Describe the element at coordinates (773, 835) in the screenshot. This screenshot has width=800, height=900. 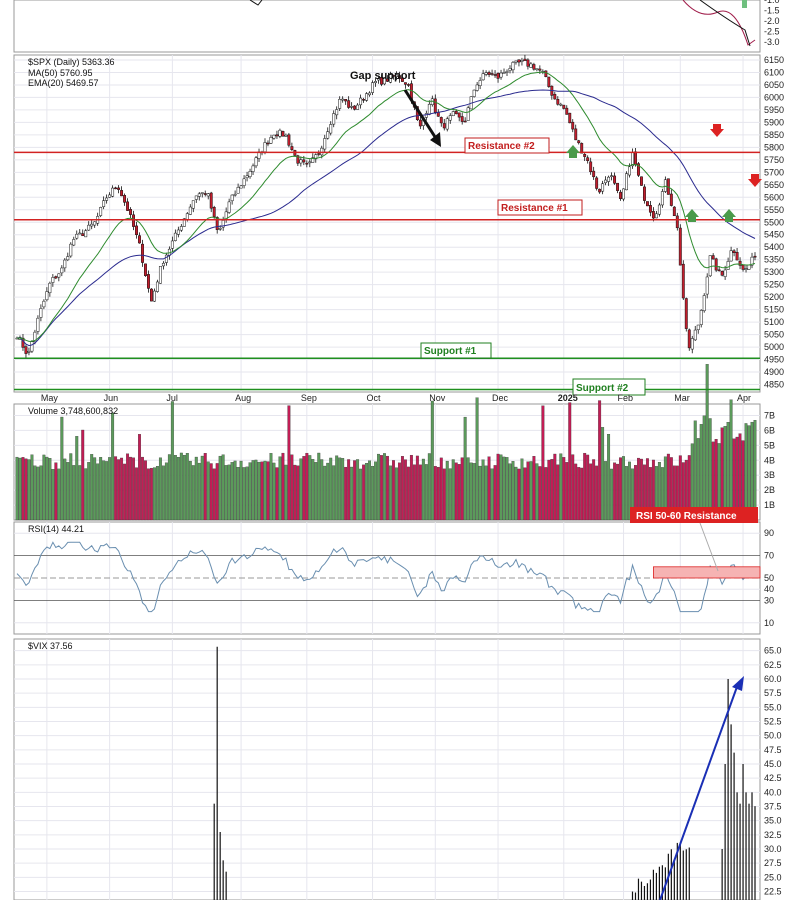
I see `vix-tick-label: 32.5` at that location.